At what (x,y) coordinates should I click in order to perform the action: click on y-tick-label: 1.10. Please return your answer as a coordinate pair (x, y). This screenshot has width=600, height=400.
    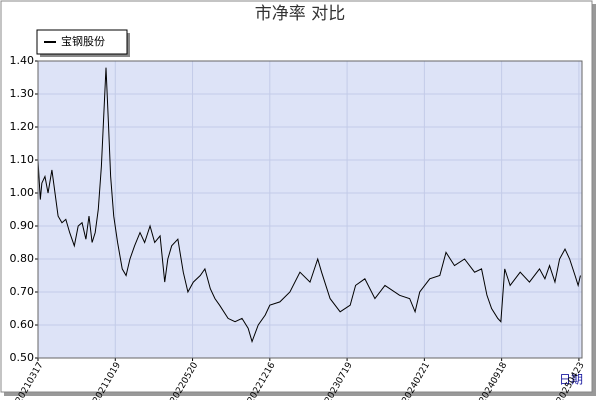
    Looking at the image, I should click on (22, 159).